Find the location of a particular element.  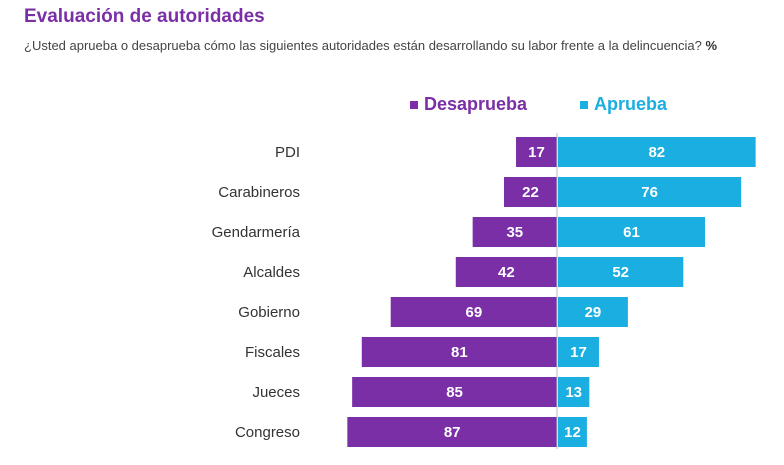

legend-swatch-desaprueba is located at coordinates (414, 104).